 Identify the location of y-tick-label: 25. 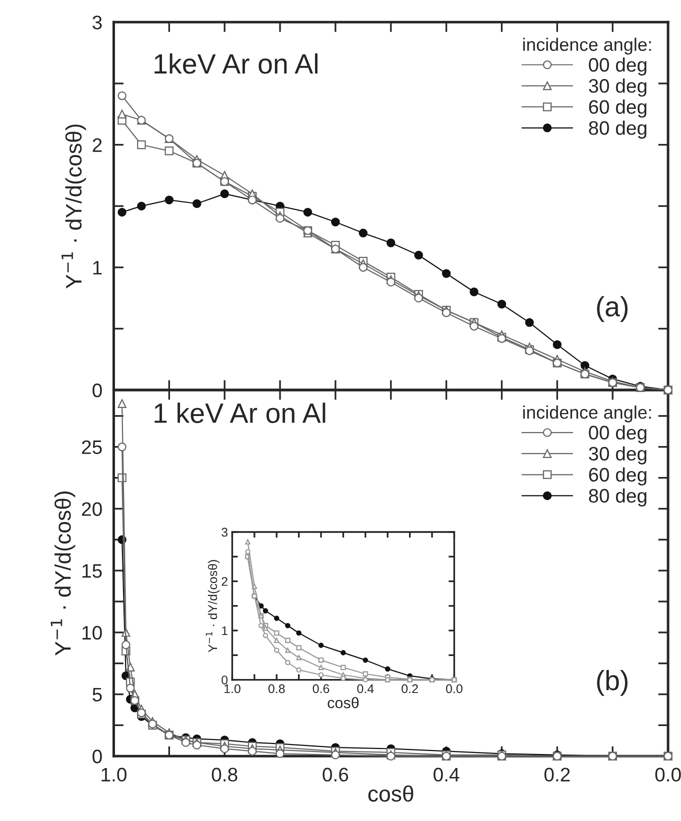
(92, 447).